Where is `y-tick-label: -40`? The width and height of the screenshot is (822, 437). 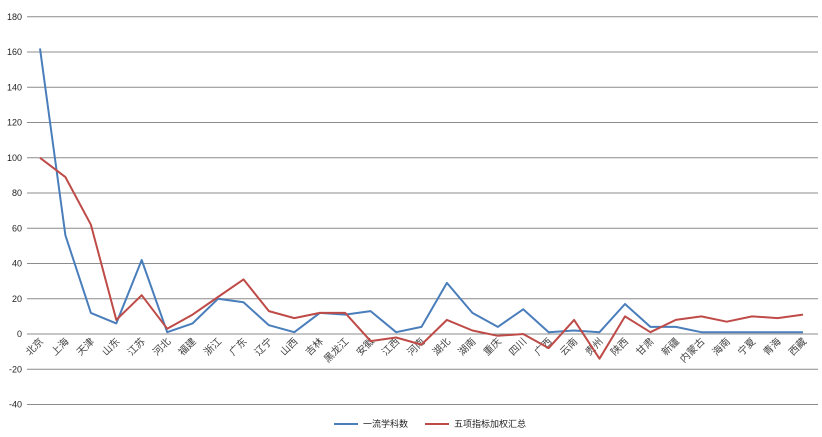 y-tick-label: -40 is located at coordinates (15, 405).